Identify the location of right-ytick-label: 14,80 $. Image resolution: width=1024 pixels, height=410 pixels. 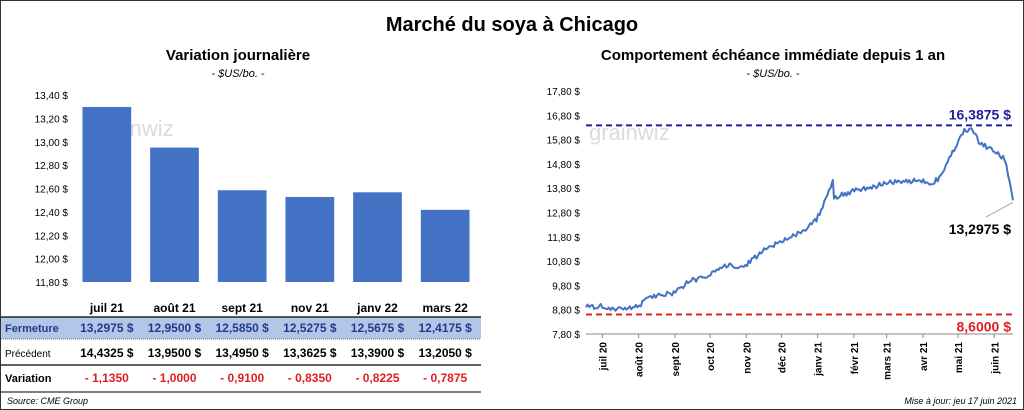
(564, 165).